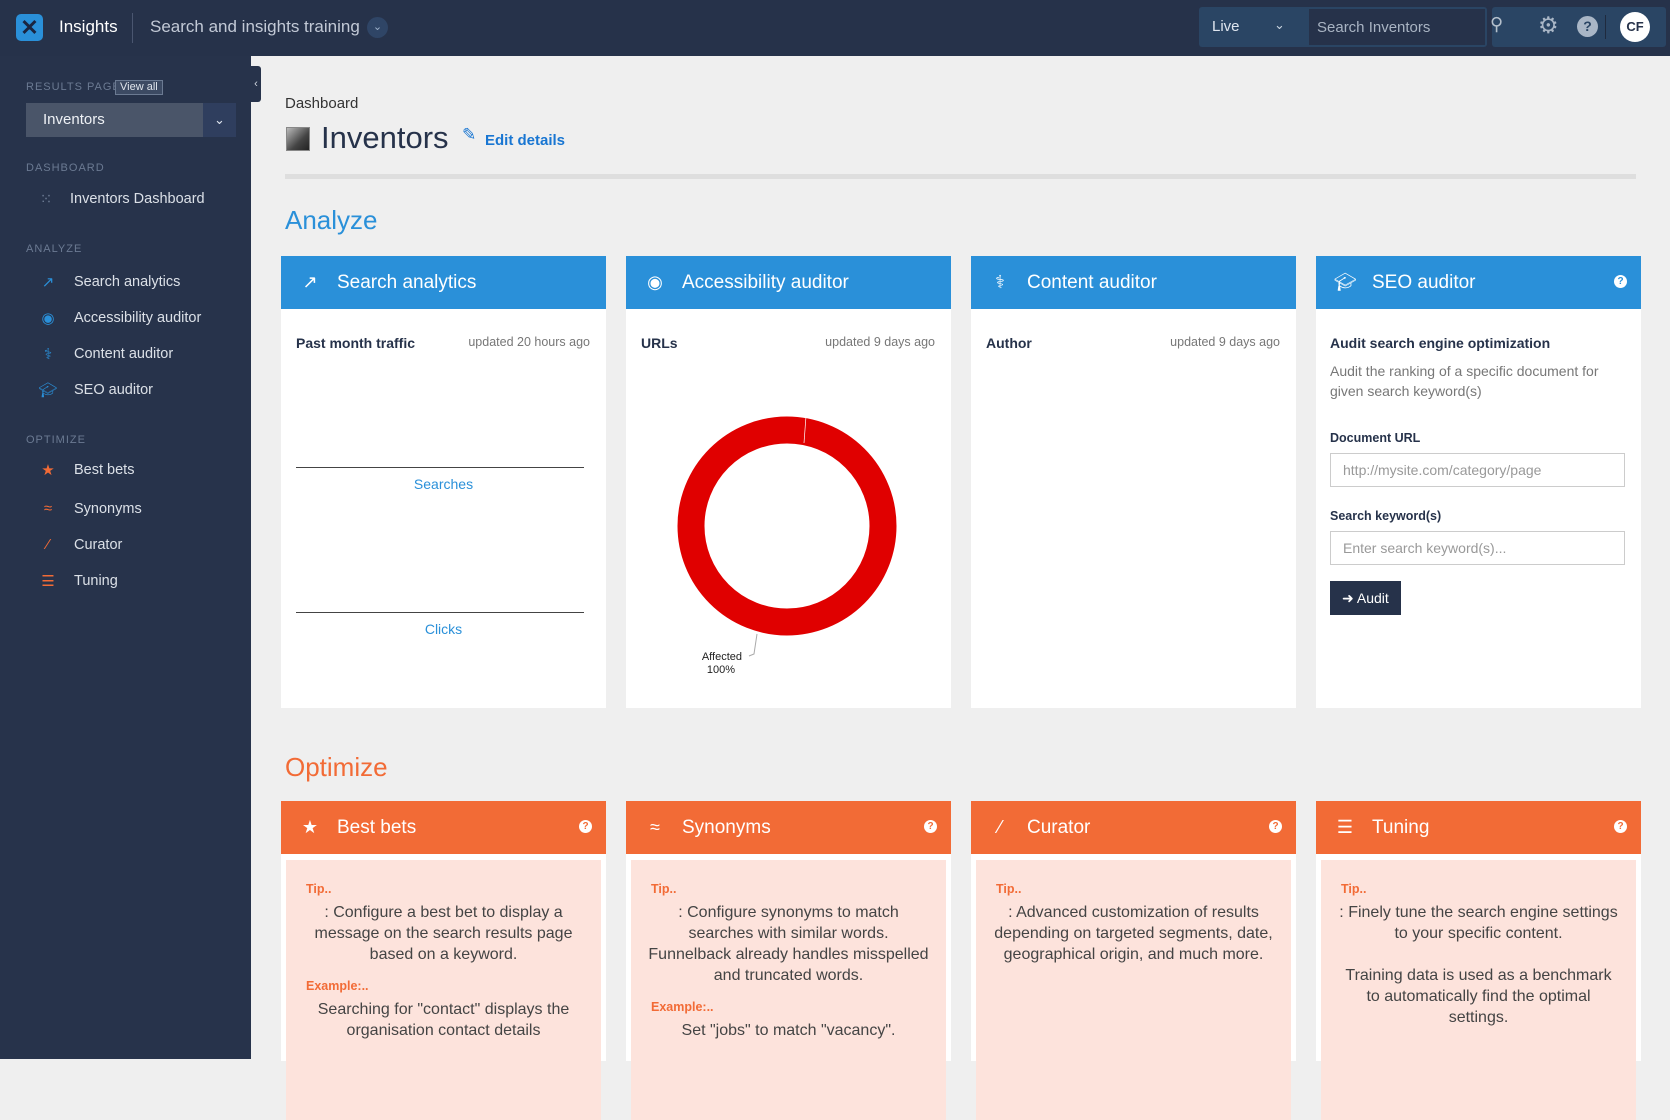 The width and height of the screenshot is (1670, 1120). Describe the element at coordinates (88, 26) in the screenshot. I see `app-name: Insights` at that location.